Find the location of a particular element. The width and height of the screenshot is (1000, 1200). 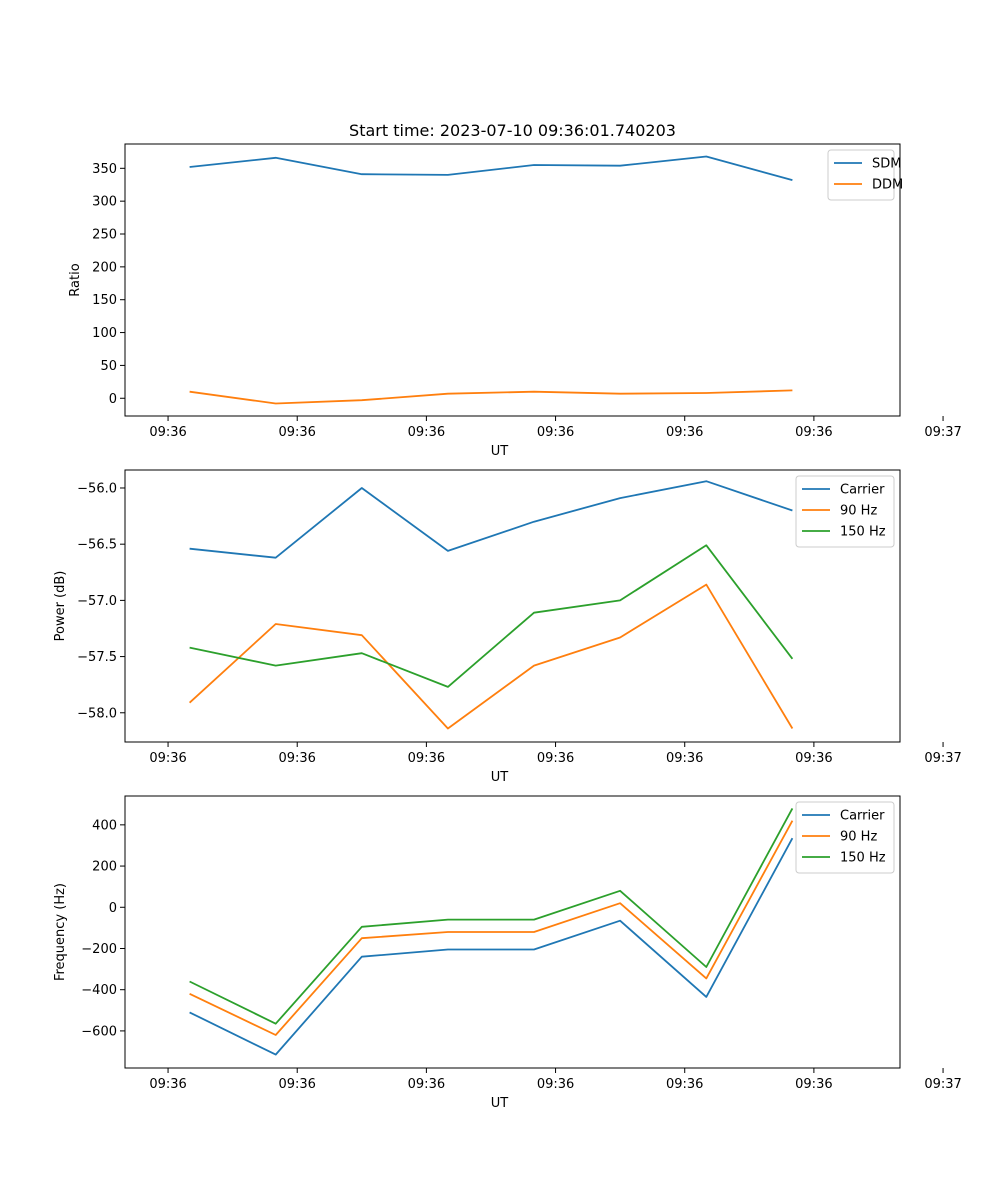

figure-title: Start time: 2023-07-10 09:36:01.740203 is located at coordinates (512, 130).